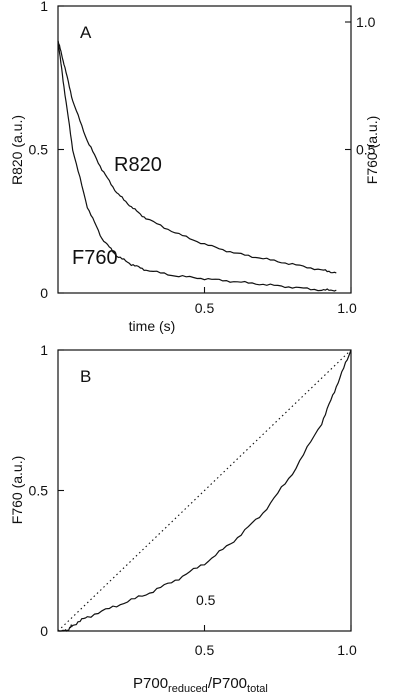  I want to click on xlabel-mid: /P700, so click(227, 683).